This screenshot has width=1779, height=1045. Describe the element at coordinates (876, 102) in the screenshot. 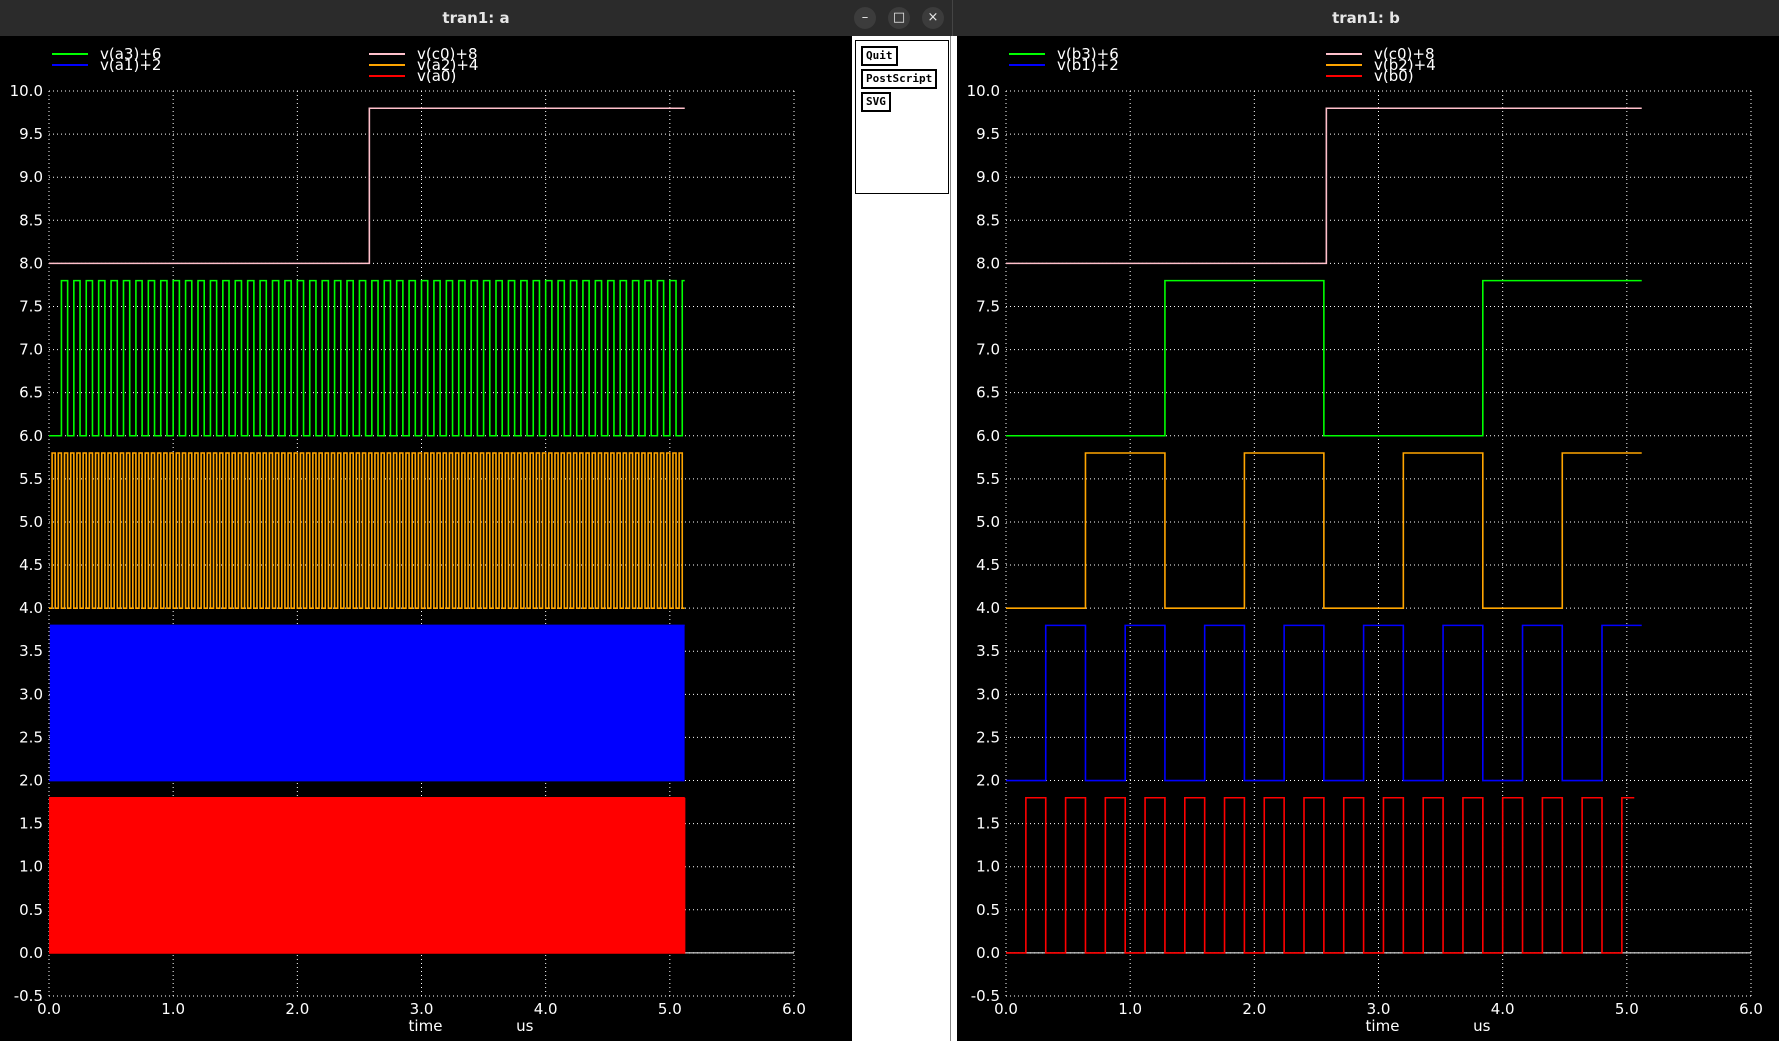

I see `svg-button: SVG` at that location.